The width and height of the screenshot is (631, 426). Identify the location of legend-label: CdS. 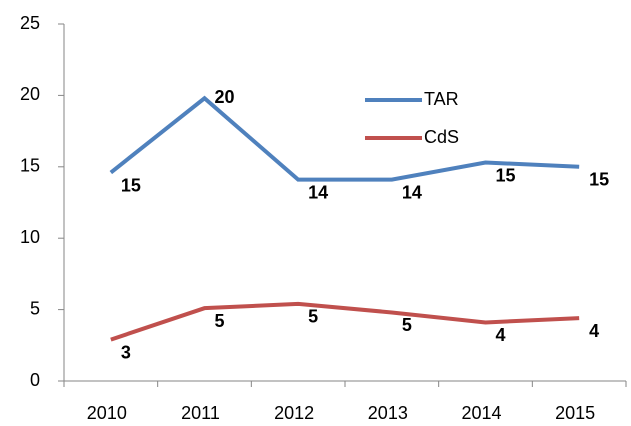
(441, 137).